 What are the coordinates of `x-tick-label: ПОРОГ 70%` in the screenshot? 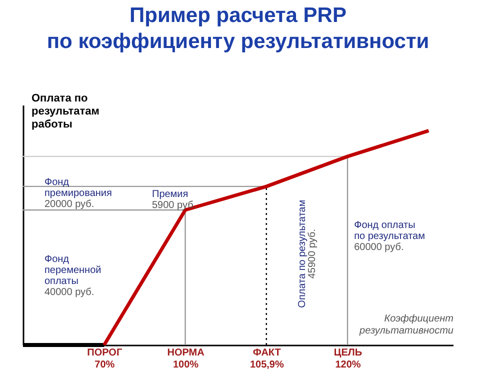 It's located at (104, 359).